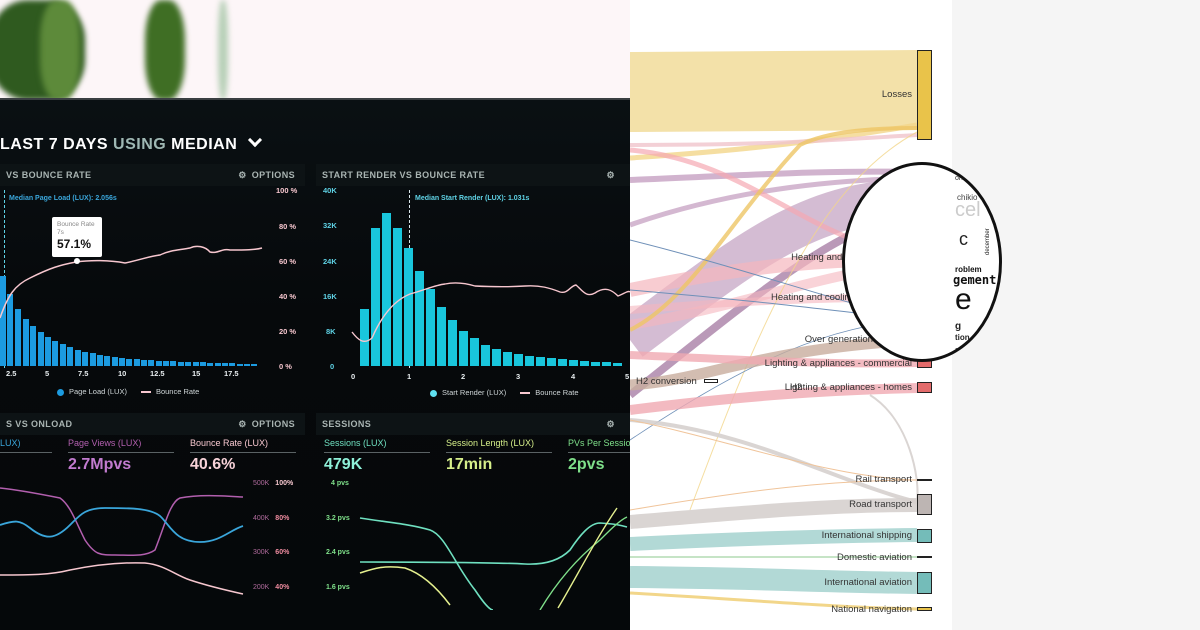 The width and height of the screenshot is (1200, 630). I want to click on y-tick: 16K, so click(330, 296).